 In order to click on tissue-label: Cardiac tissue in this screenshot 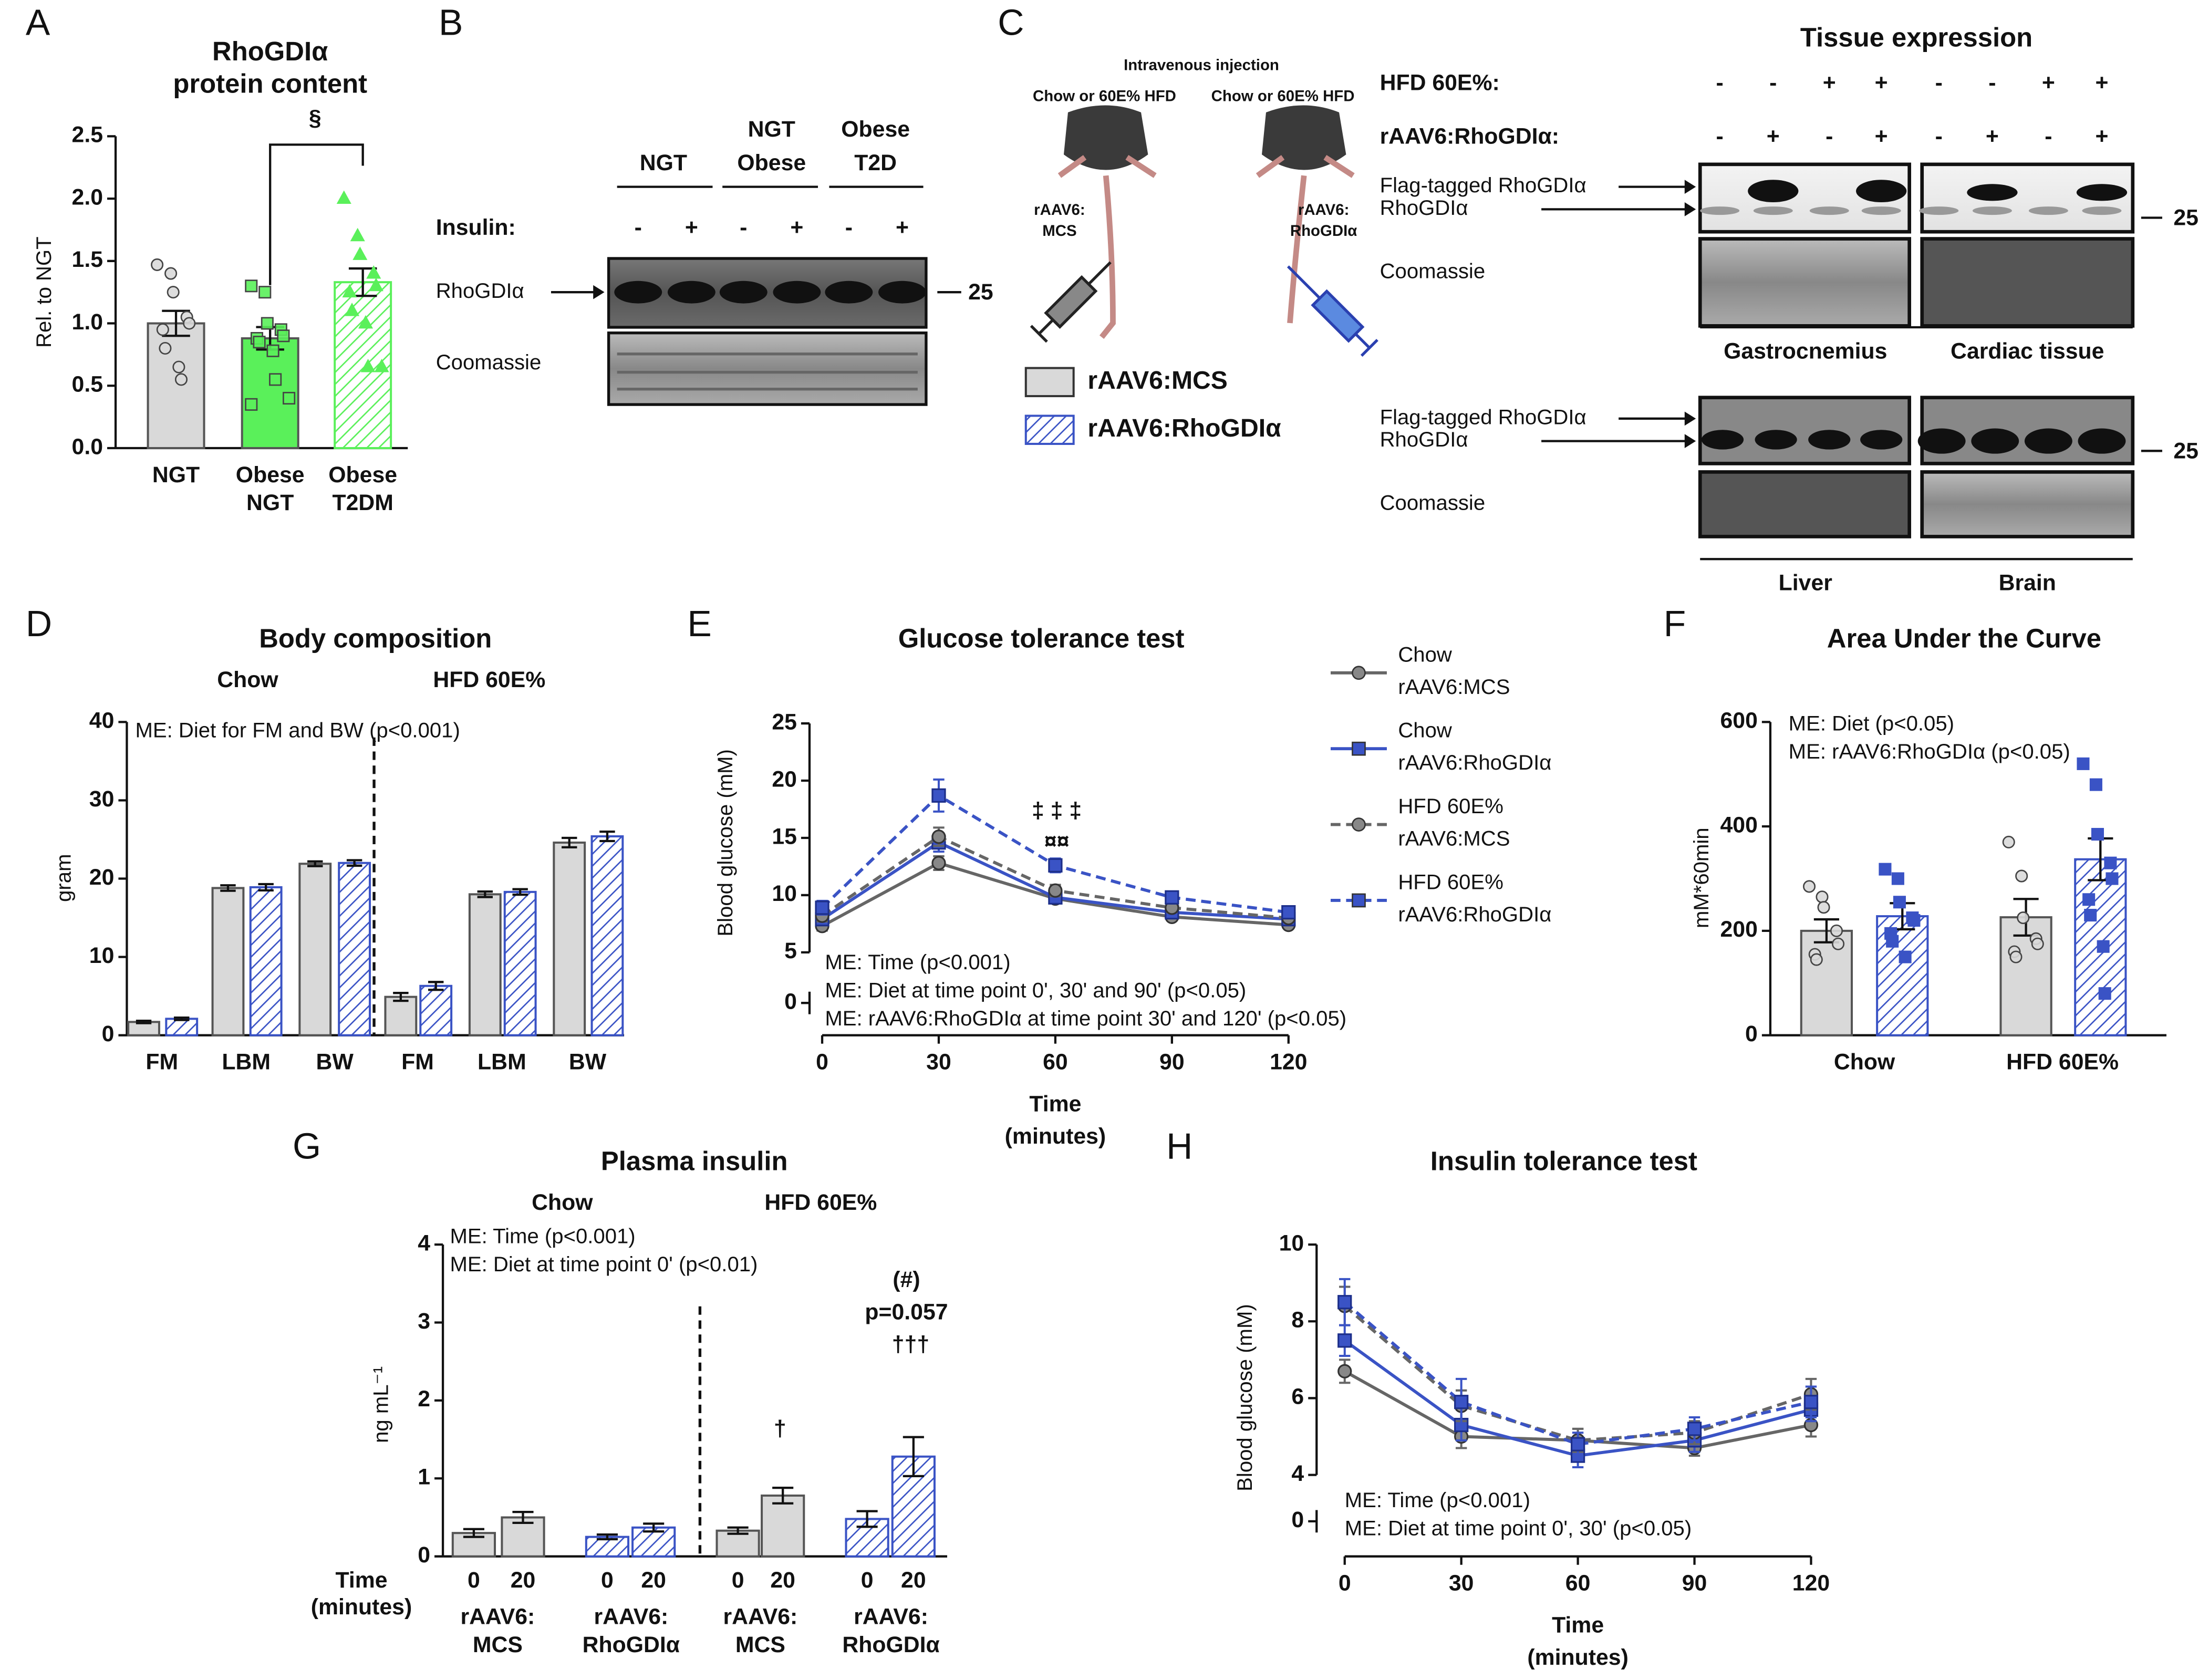, I will do `click(2027, 351)`.